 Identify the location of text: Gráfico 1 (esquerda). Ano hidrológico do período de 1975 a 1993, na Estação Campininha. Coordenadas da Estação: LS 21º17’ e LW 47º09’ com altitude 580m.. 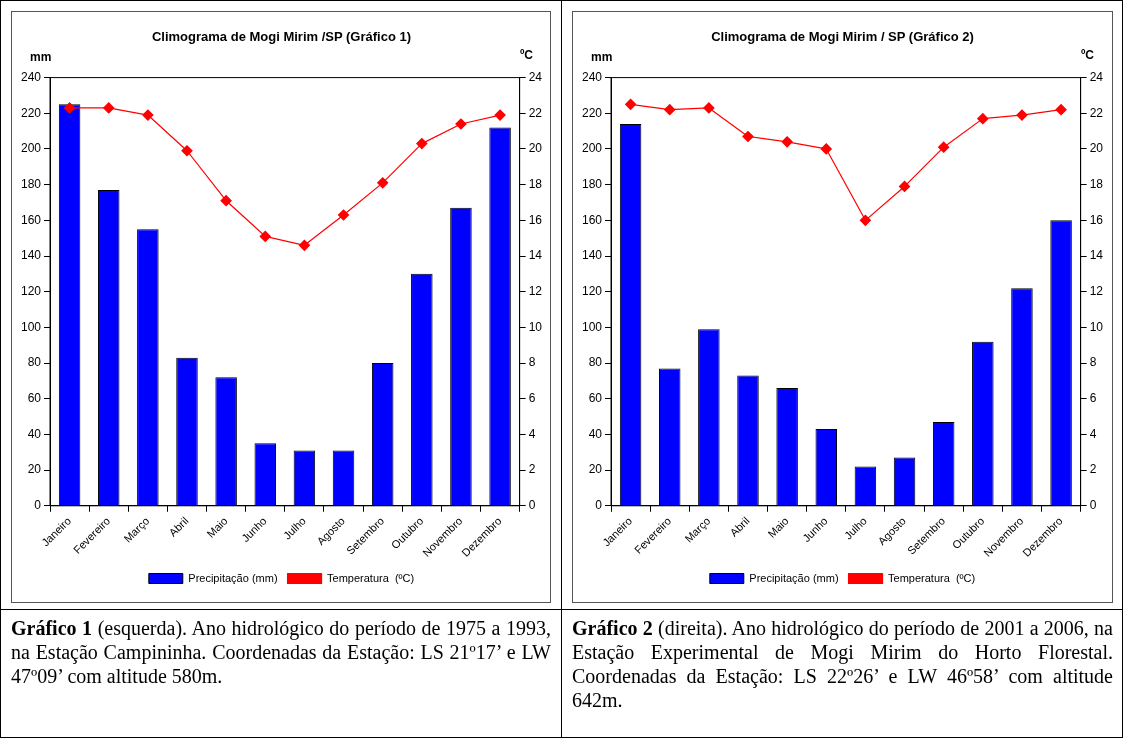
(281, 652).